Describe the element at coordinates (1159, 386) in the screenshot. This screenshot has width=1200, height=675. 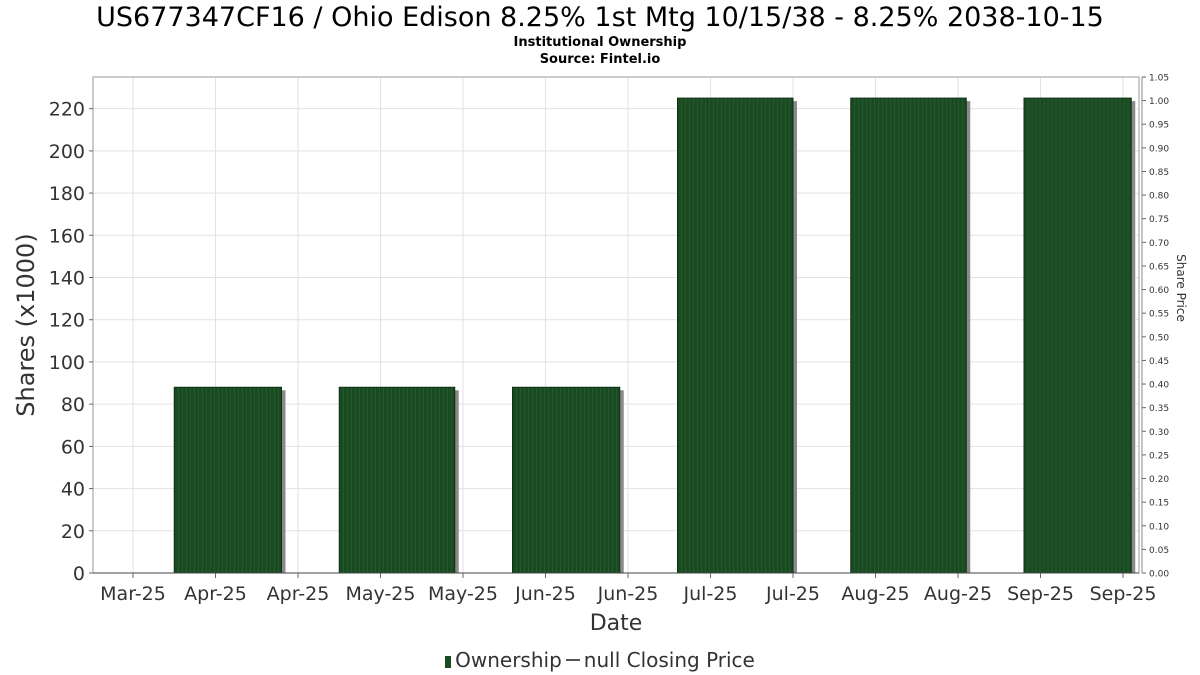
I see `y2-tick-label: 0.40` at that location.